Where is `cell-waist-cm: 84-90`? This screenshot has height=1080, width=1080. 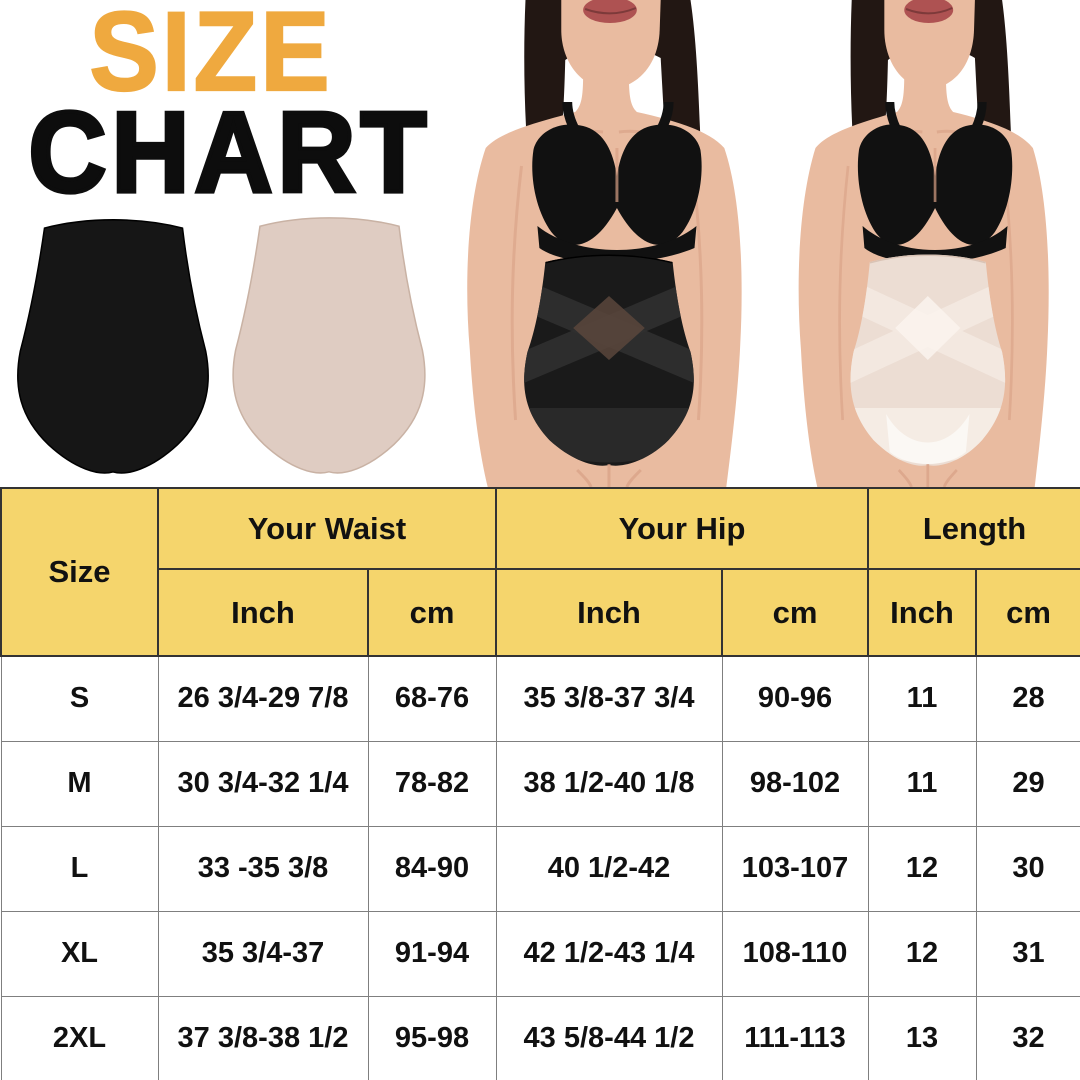
cell-waist-cm: 84-90 is located at coordinates (432, 868).